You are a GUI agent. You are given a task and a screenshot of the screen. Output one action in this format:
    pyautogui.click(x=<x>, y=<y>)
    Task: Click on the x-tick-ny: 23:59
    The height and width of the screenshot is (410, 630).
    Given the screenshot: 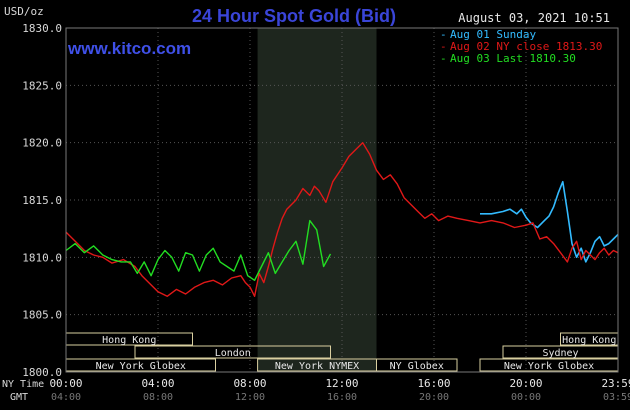 What is the action you would take?
    pyautogui.click(x=615, y=383)
    